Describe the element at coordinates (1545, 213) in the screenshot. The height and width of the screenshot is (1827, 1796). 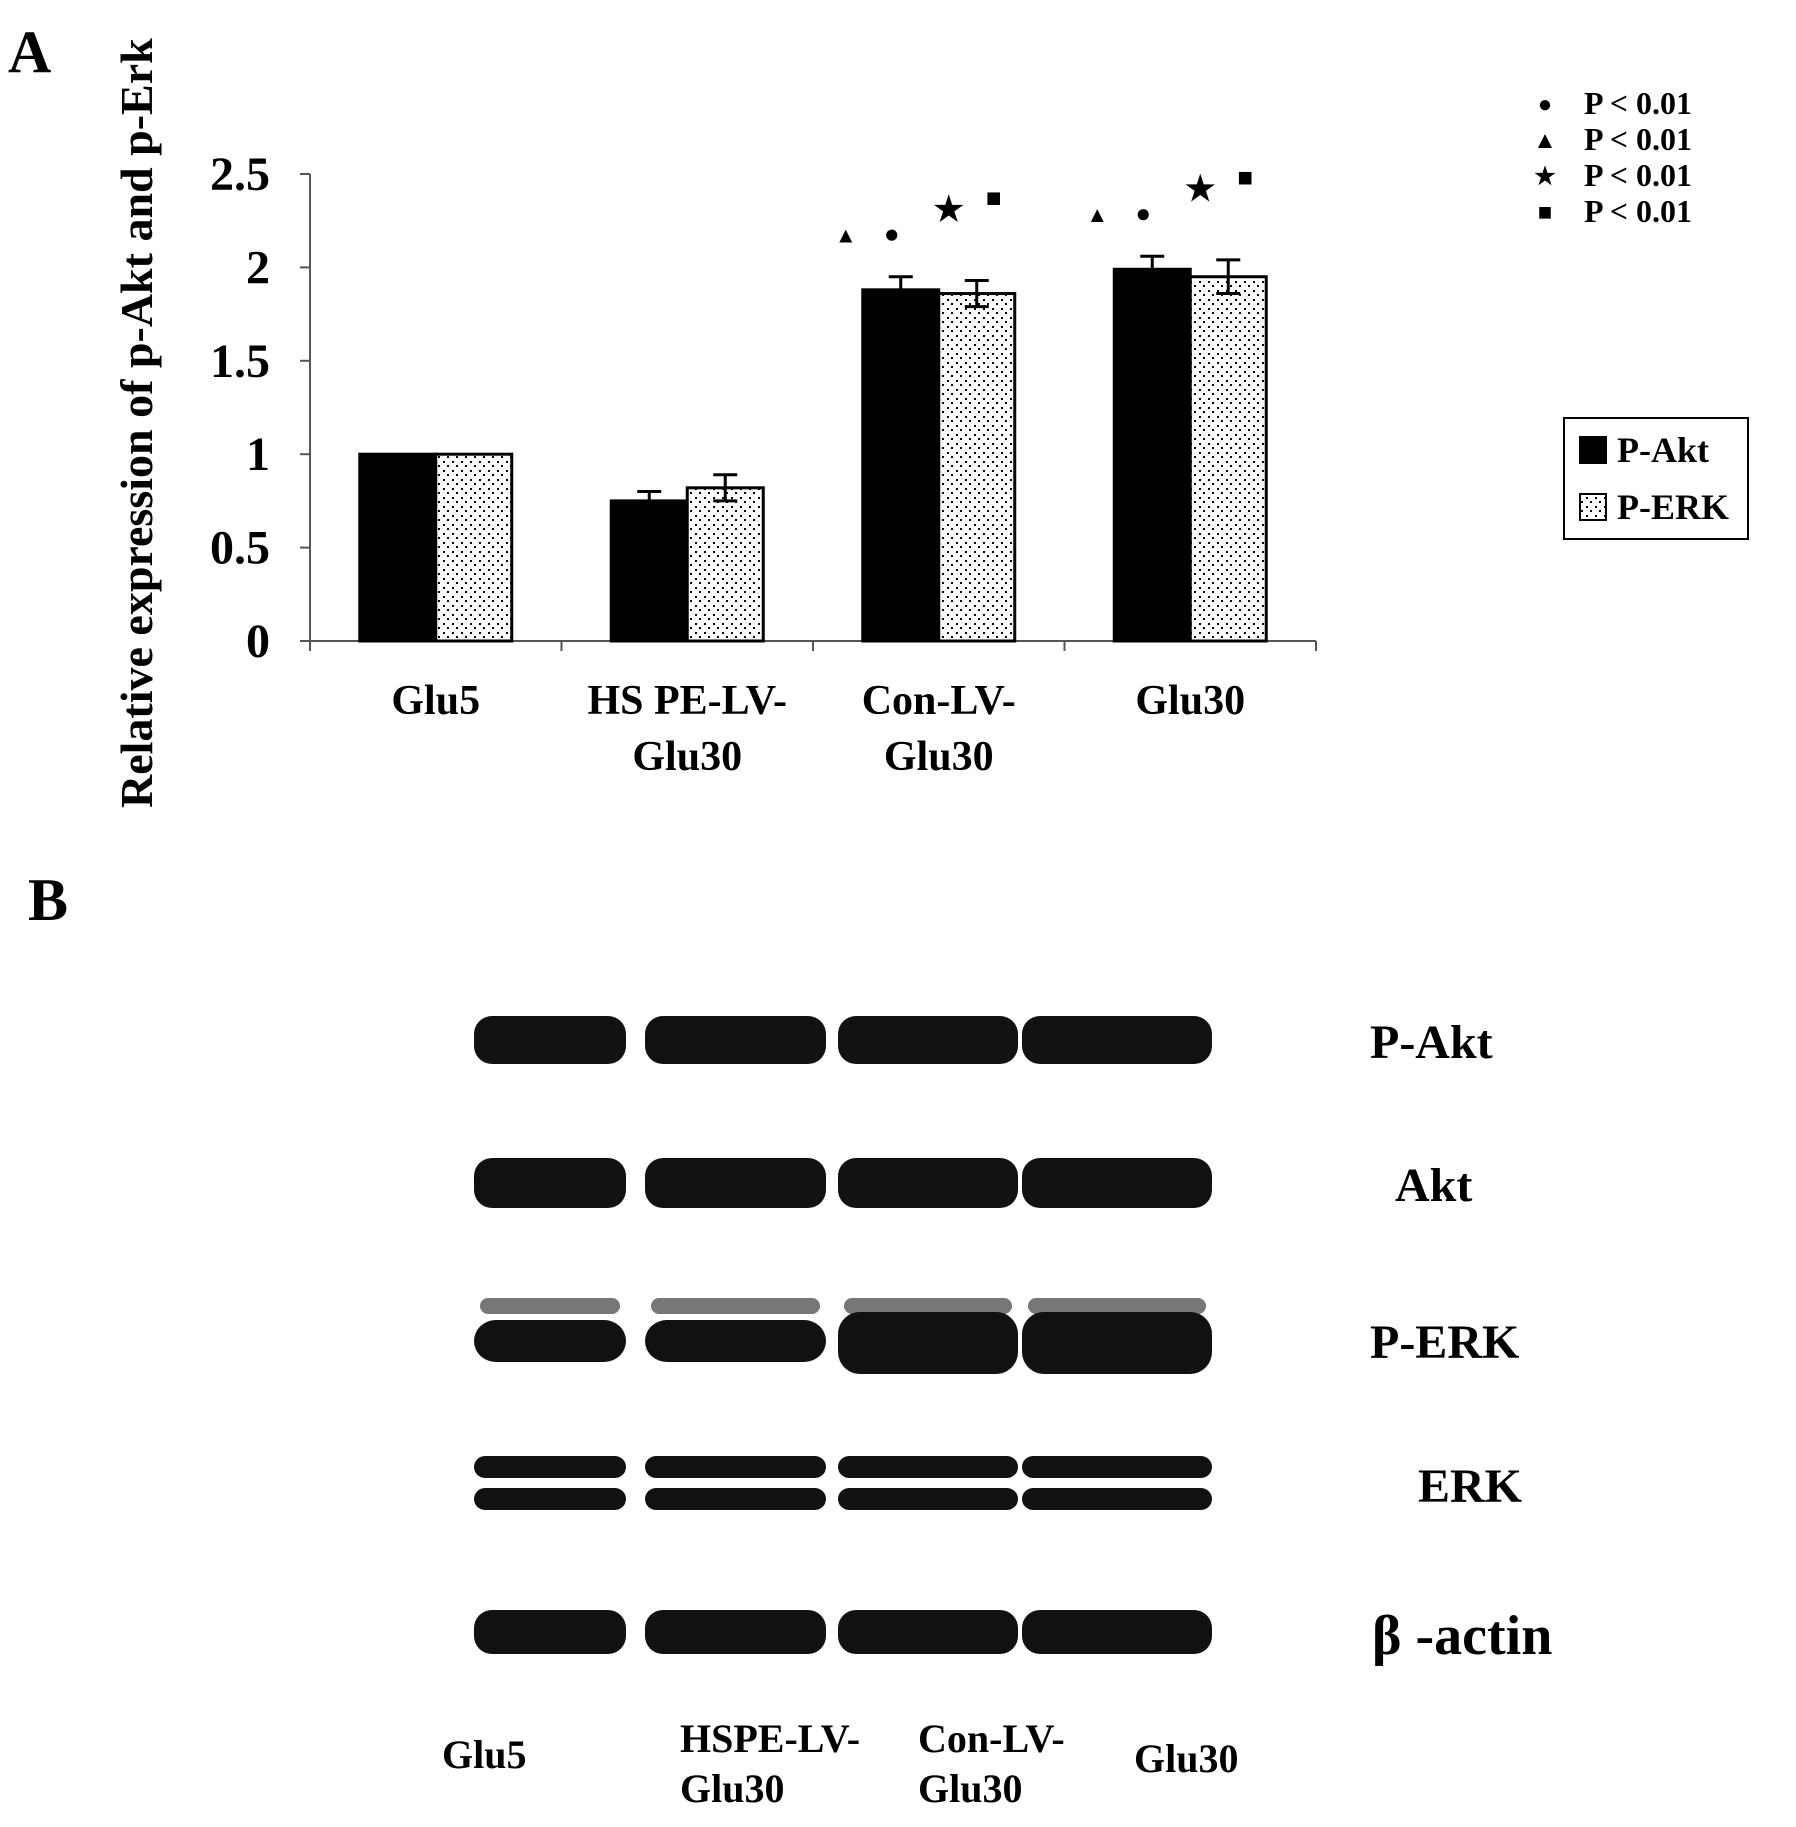
I see `significance-legend-symbol: ■` at that location.